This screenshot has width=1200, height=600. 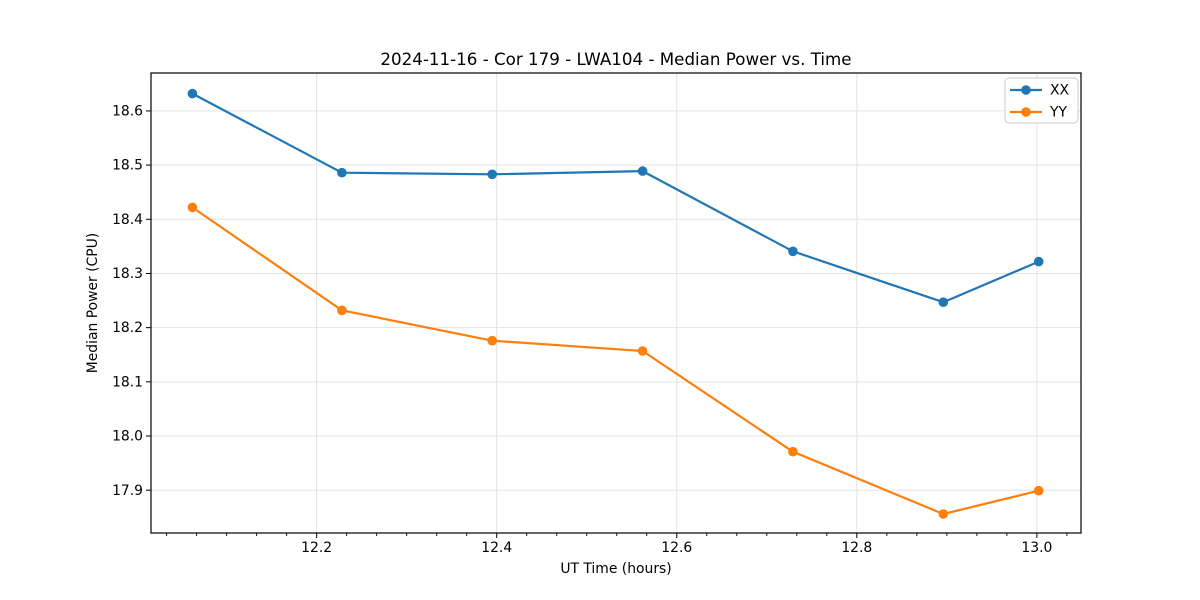 What do you see at coordinates (676, 548) in the screenshot?
I see `x-tick-label: 12.6` at bounding box center [676, 548].